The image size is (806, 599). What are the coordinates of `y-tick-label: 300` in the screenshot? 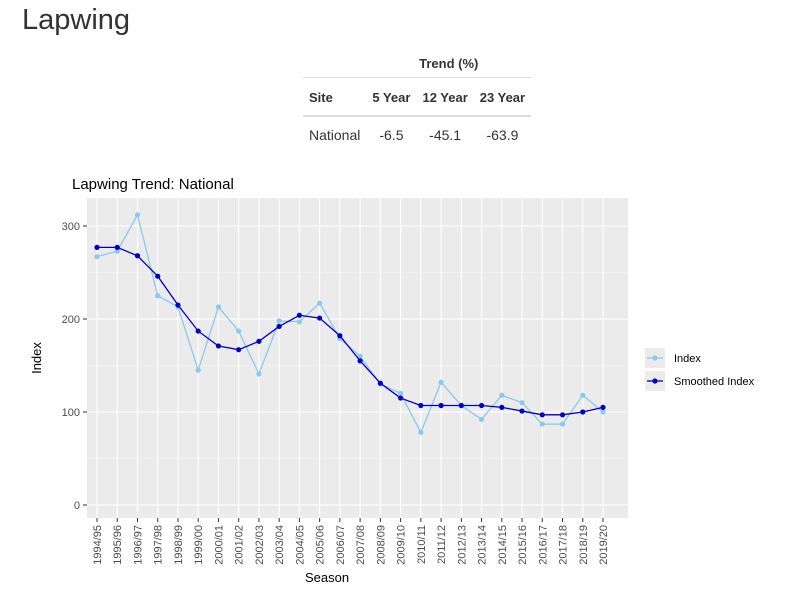 It's located at (71, 227).